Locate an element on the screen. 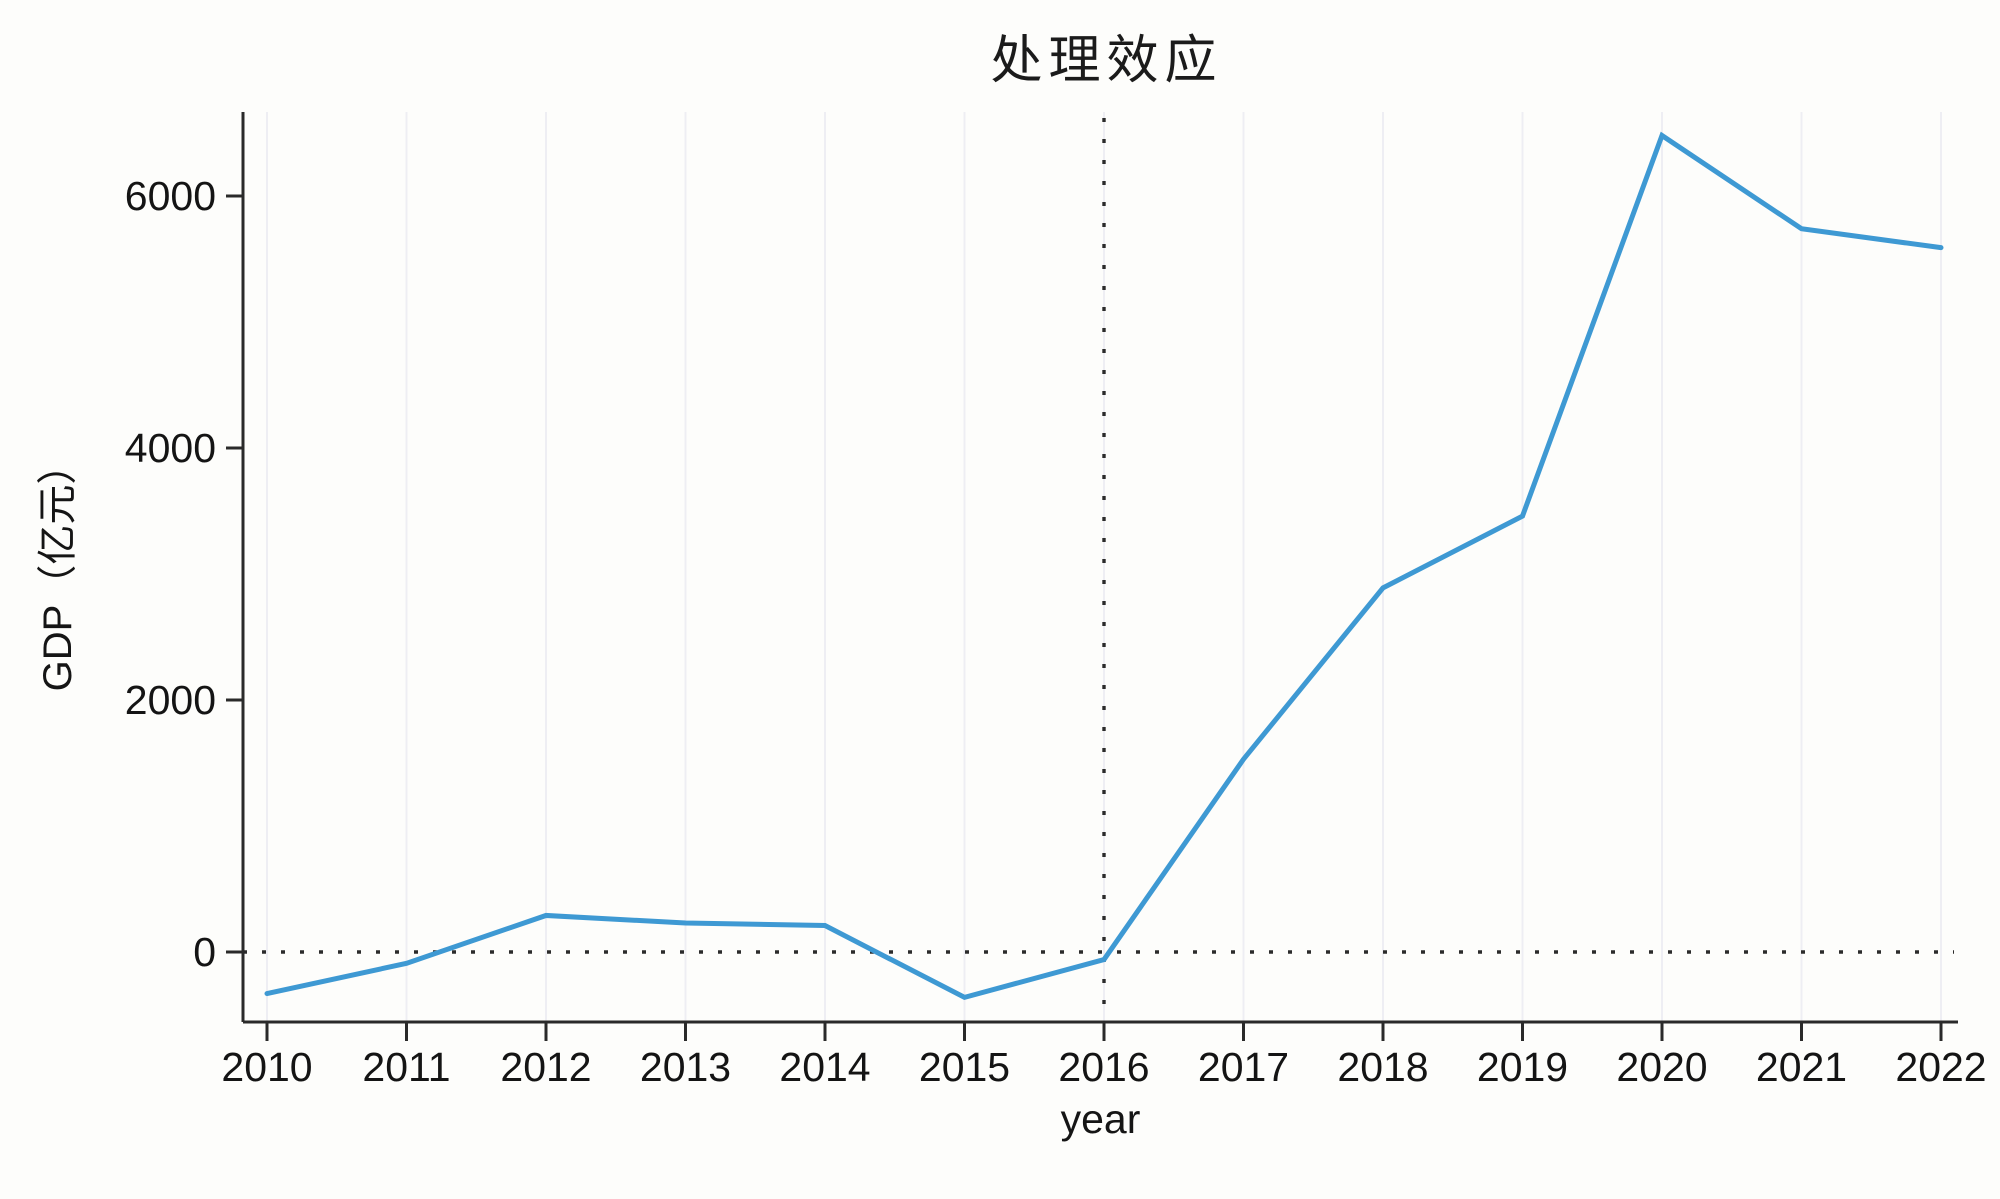 Image resolution: width=2000 pixels, height=1199 pixels. x-tick-label: 2019 is located at coordinates (1522, 1067).